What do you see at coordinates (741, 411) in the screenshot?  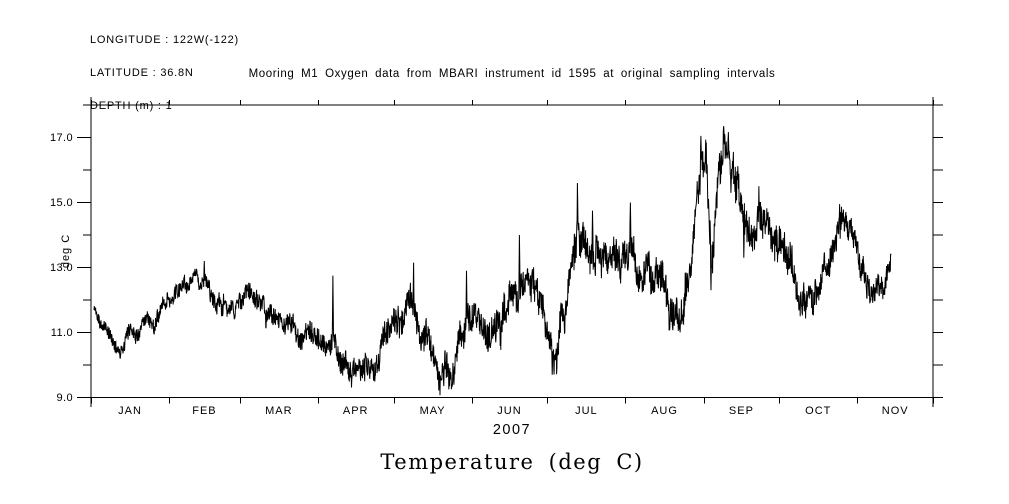 I see `x-tick-label: SEP` at bounding box center [741, 411].